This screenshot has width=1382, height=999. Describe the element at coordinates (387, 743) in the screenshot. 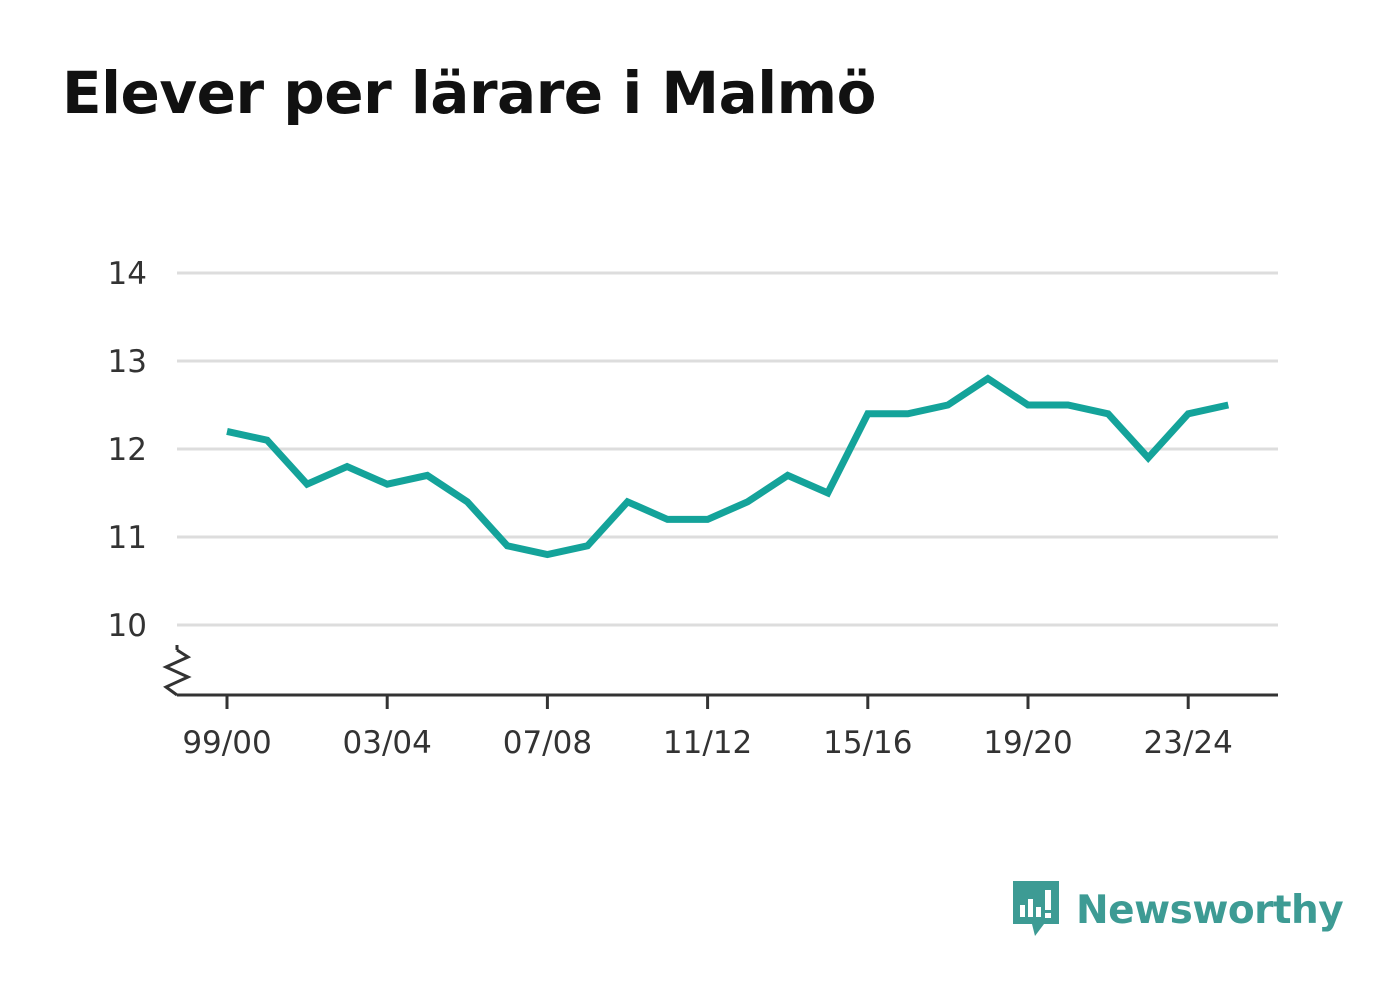

I see `x-tick-label: 03/04` at that location.